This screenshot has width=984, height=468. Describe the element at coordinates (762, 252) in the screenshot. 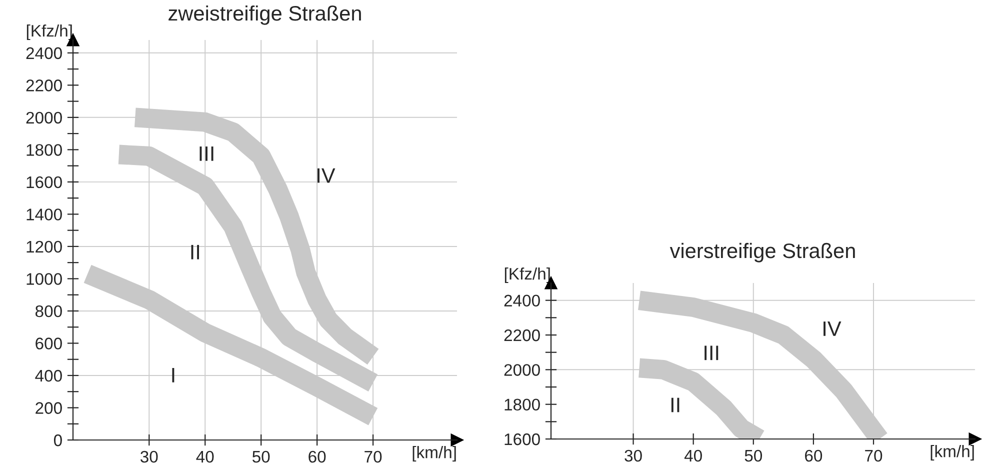

I see `chart-title: vierstreifige Straßen` at that location.